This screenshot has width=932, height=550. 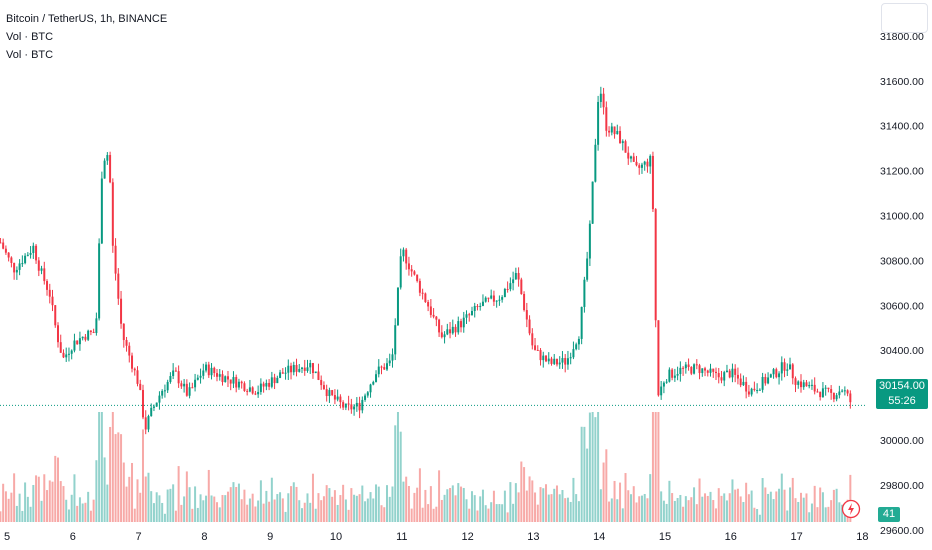 What do you see at coordinates (533, 537) in the screenshot?
I see `x-tick-label: 13` at bounding box center [533, 537].